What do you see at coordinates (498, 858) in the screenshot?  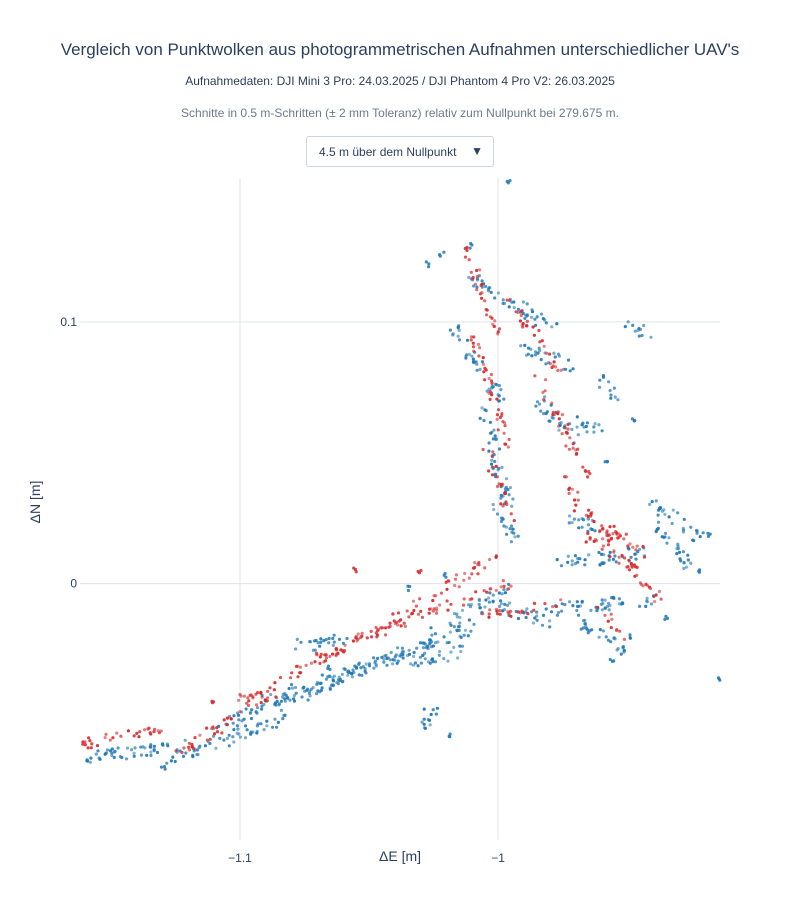 I see `x-tick-label: −1` at bounding box center [498, 858].